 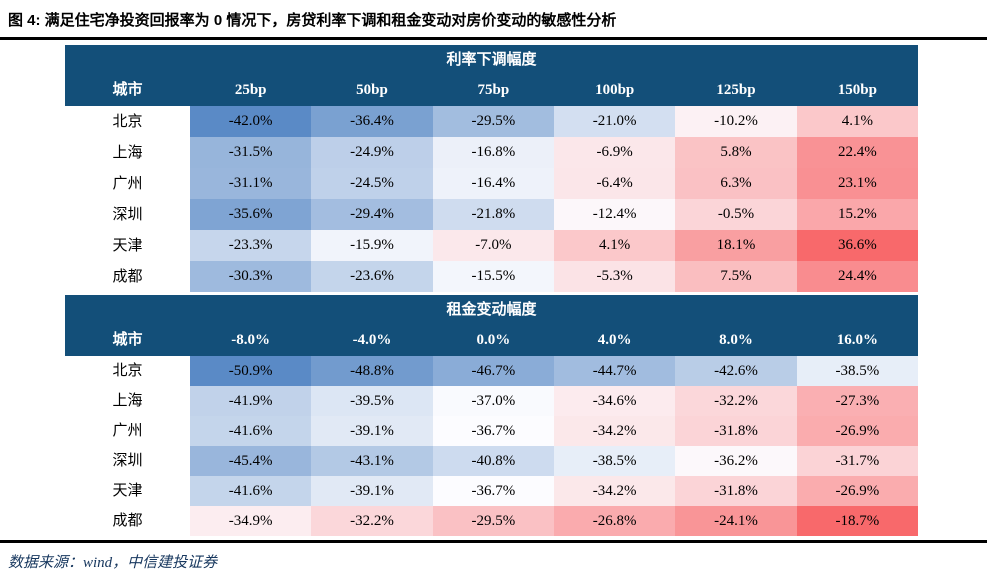 What do you see at coordinates (372, 461) in the screenshot?
I see `heatmap-cell: -43.1%` at bounding box center [372, 461].